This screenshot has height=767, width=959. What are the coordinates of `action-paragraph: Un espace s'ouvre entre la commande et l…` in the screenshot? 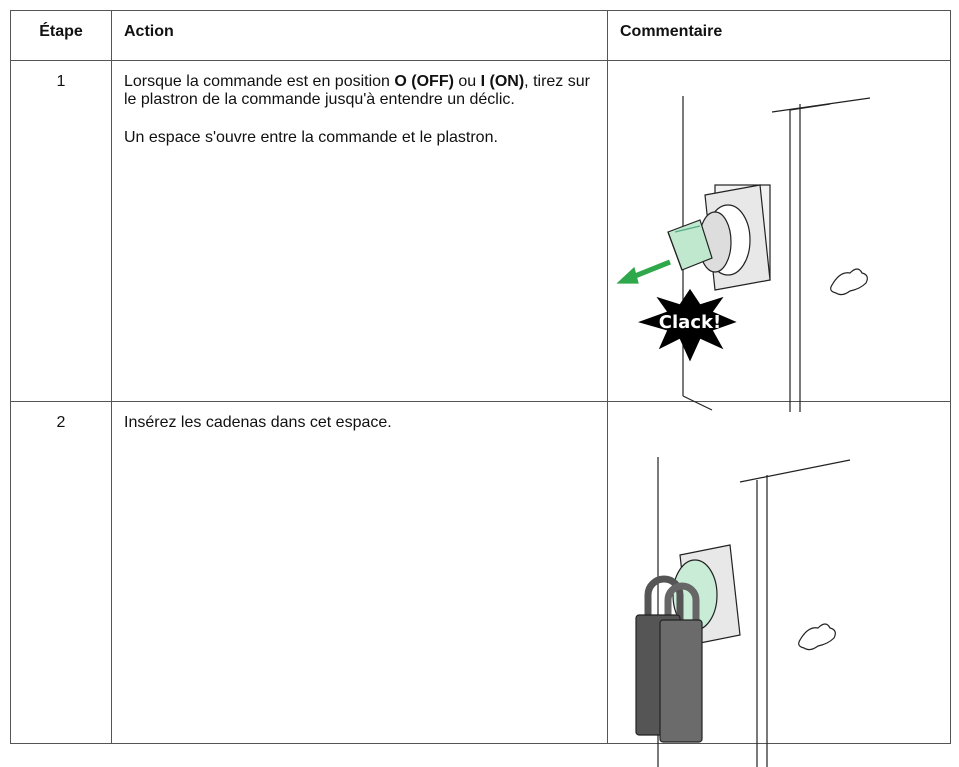 It's located at (359, 138).